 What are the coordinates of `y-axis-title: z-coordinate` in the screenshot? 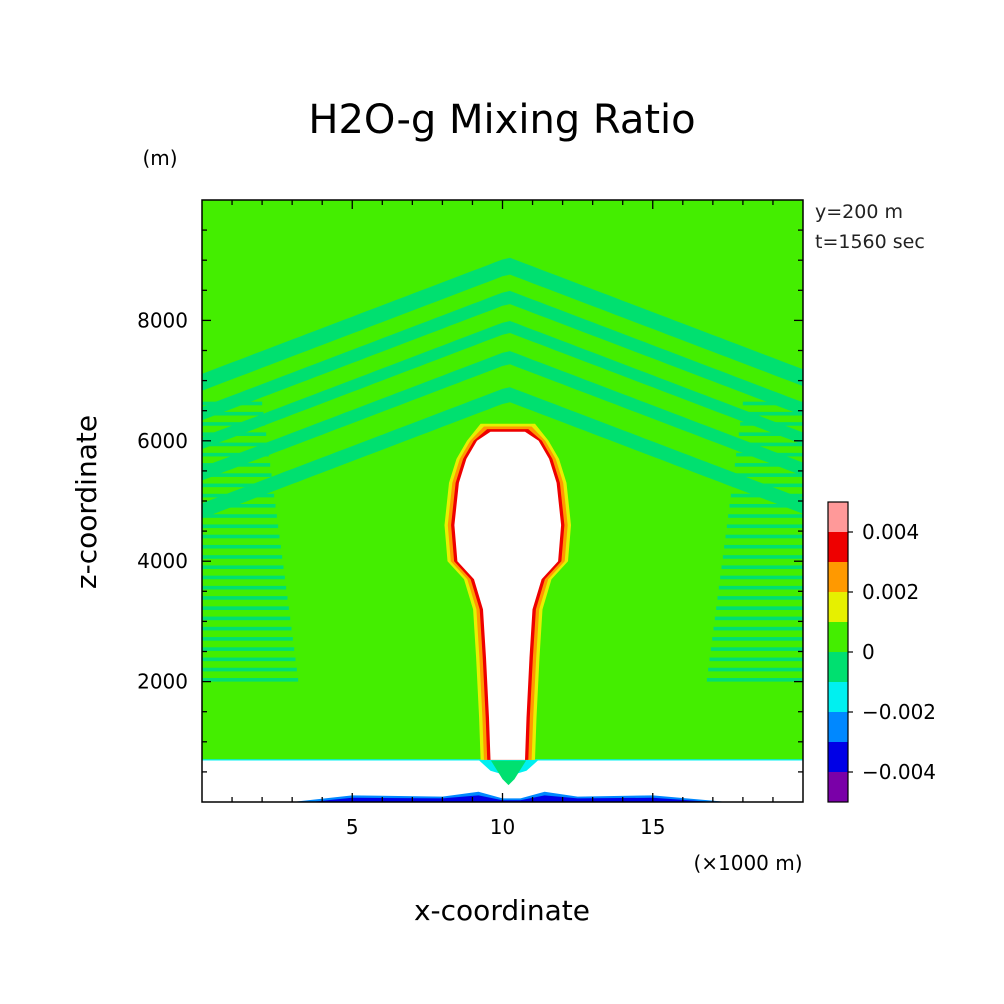 It's located at (86, 502).